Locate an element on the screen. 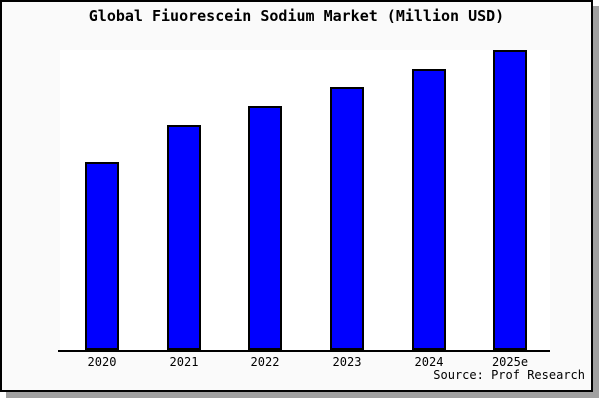  source-label: Source: Prof Research is located at coordinates (509, 375).